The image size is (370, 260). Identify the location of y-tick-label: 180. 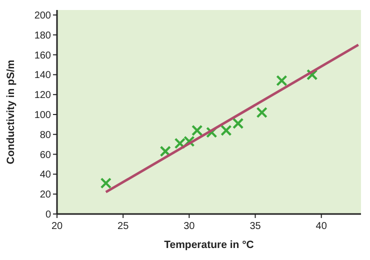
(43, 36).